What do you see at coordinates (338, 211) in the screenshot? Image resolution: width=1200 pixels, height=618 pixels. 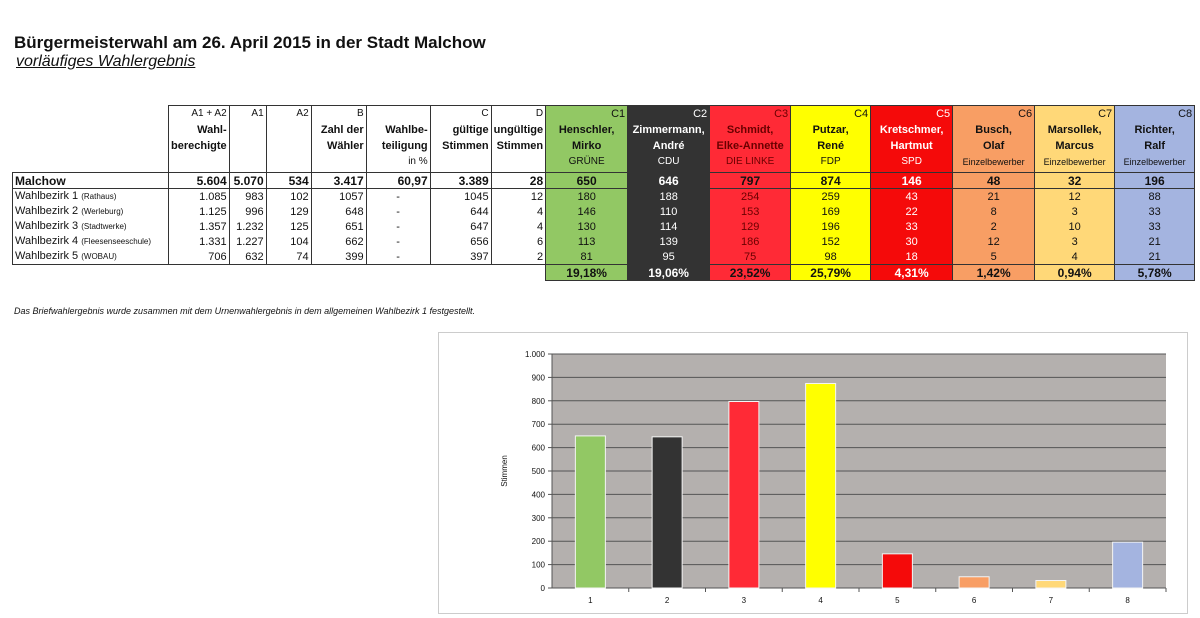 I see `district-value: 648` at bounding box center [338, 211].